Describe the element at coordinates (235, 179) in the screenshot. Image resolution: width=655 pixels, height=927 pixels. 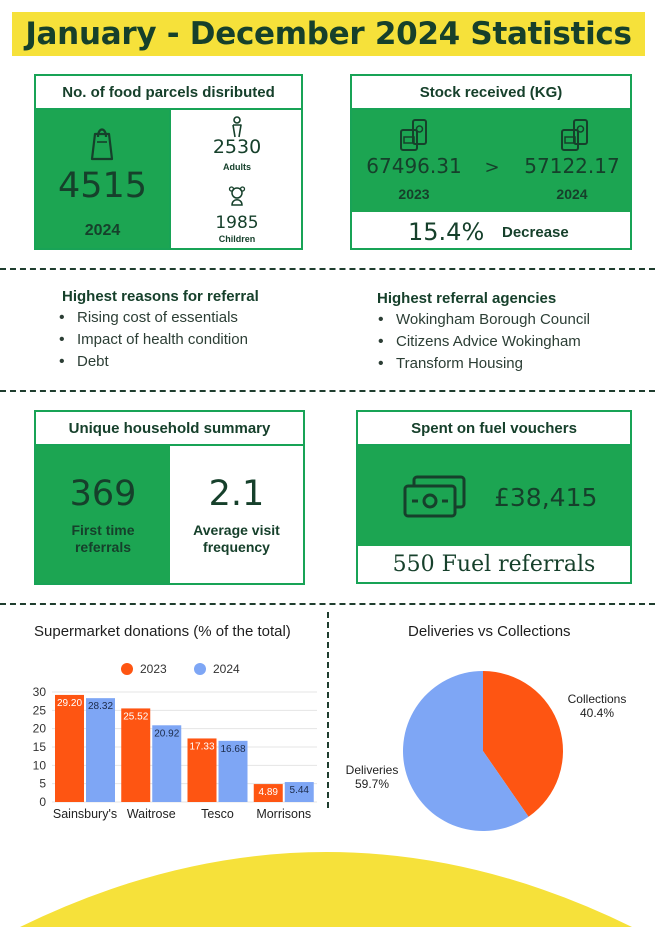
I see `parcels-breakdown-panel: 2530 Adults 1985 Children` at that location.